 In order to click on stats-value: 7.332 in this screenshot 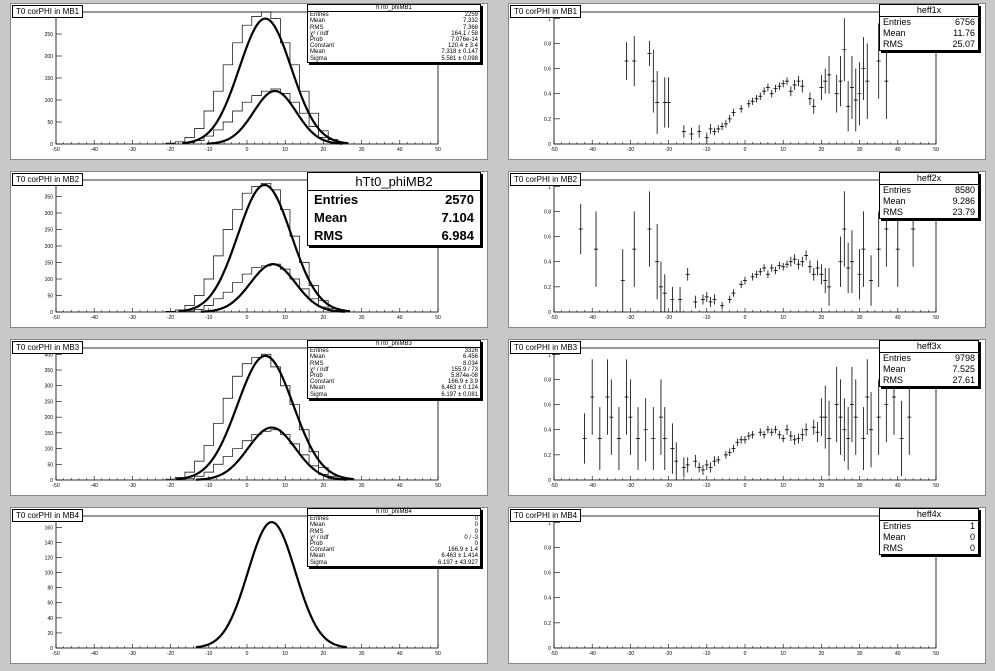, I will do `click(470, 21)`.